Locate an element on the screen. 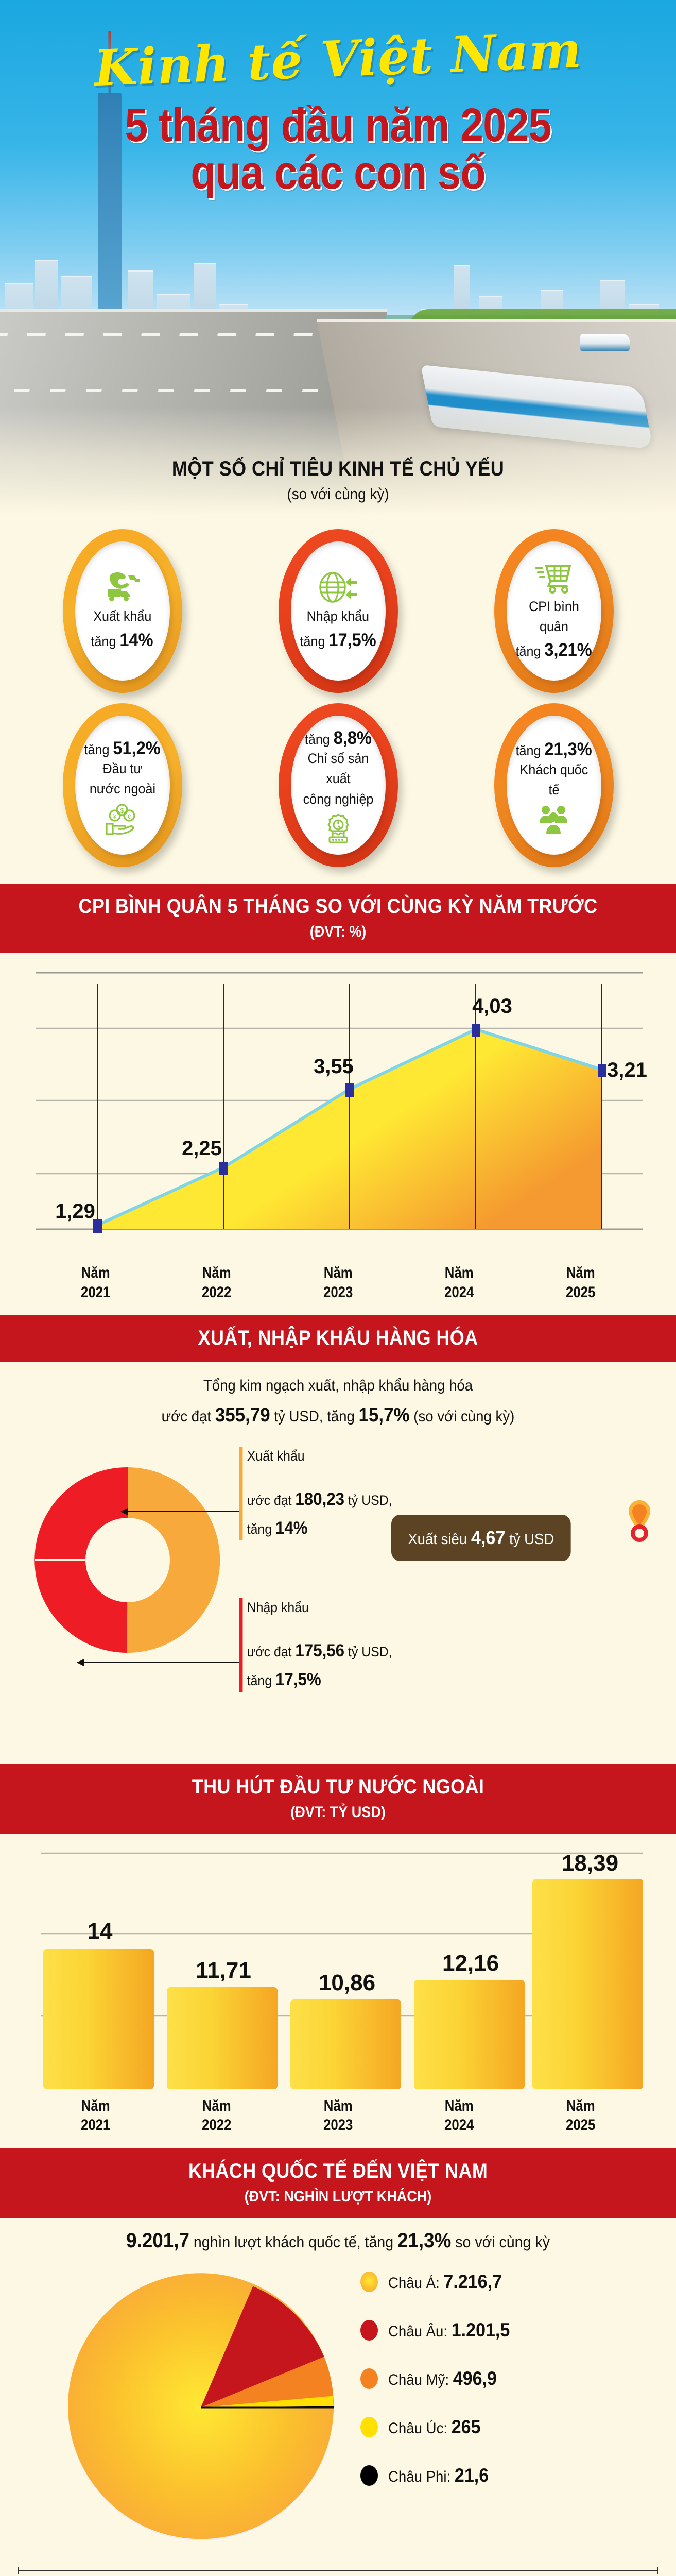 This screenshot has height=2576, width=676. export-leader-arrow is located at coordinates (179, 1511).